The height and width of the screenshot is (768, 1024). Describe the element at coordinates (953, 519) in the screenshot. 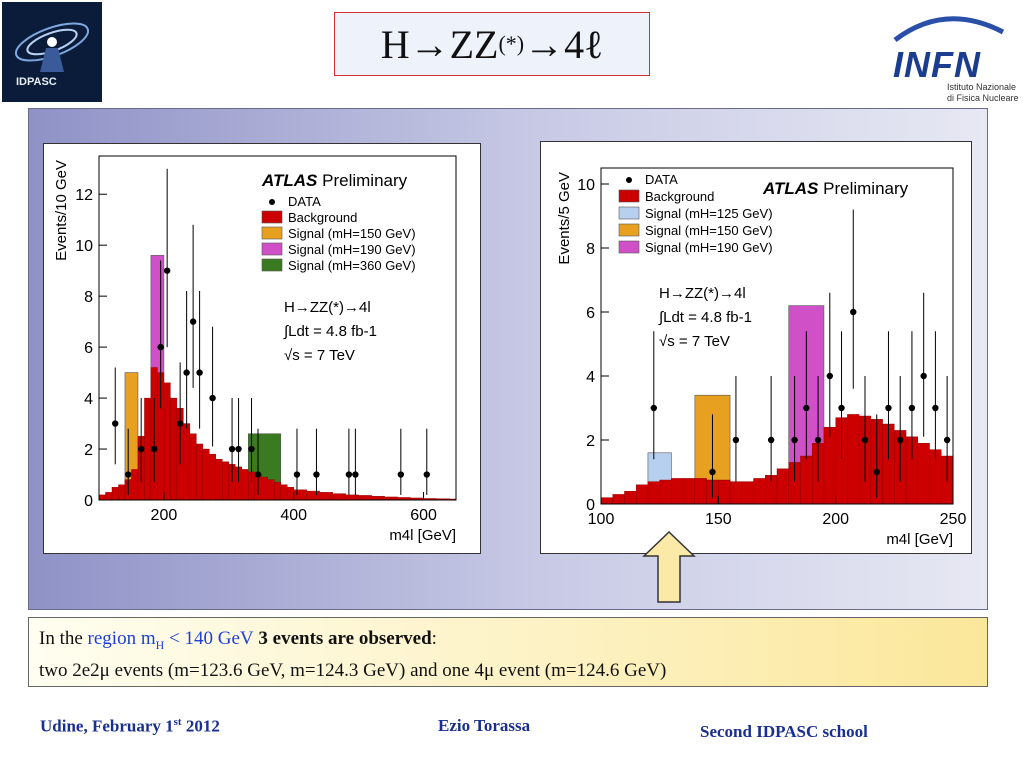

I see `x-tick-label: 250` at that location.